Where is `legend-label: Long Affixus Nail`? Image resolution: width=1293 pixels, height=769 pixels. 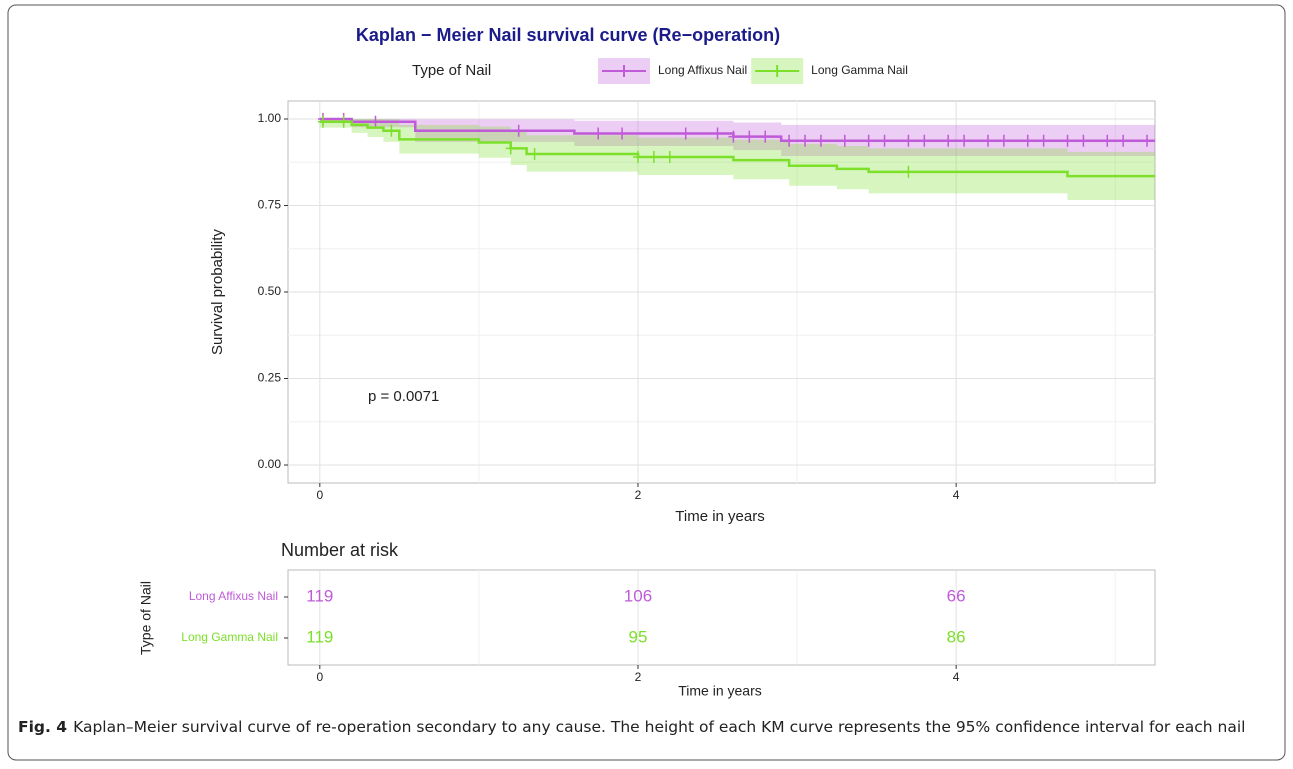 legend-label: Long Affixus Nail is located at coordinates (702, 70).